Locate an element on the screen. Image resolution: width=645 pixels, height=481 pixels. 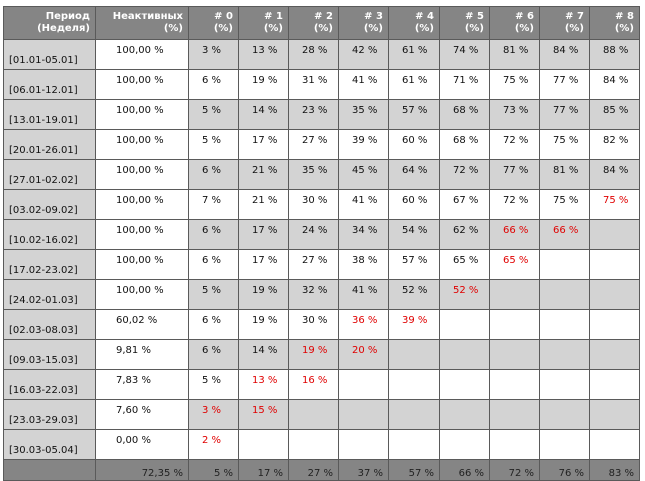
week-cell: 52 % is located at coordinates (414, 294).